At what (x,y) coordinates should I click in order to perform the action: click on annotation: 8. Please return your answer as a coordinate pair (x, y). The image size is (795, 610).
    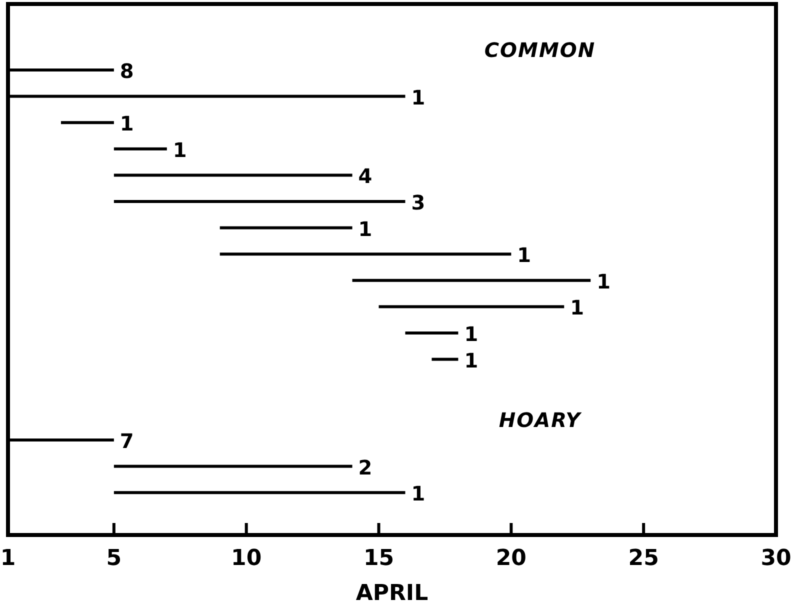
    Looking at the image, I should click on (127, 71).